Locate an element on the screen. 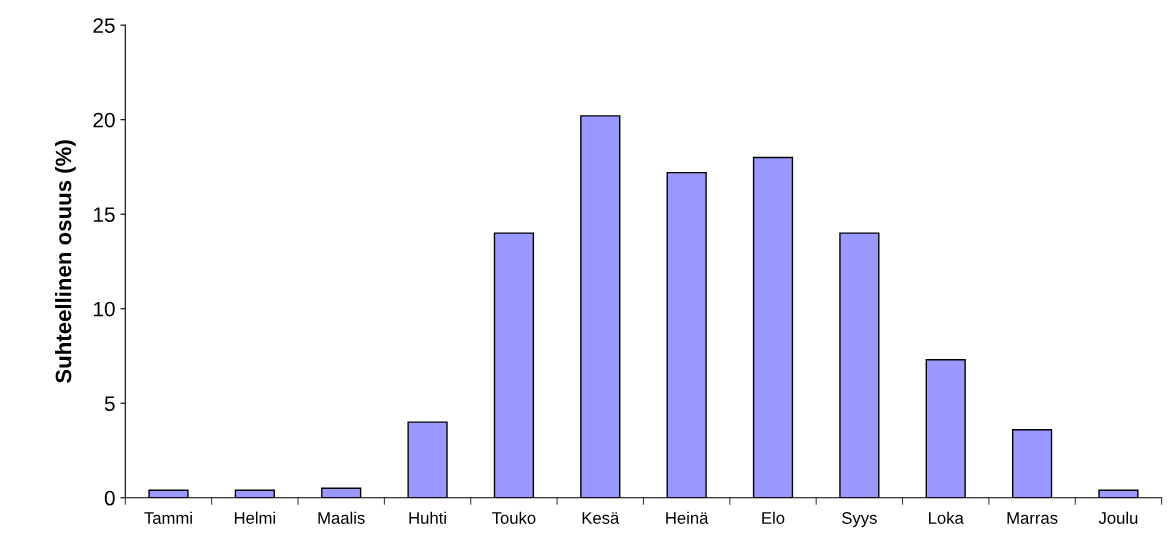 This screenshot has height=547, width=1171. x-tick-label: Loka is located at coordinates (946, 517).